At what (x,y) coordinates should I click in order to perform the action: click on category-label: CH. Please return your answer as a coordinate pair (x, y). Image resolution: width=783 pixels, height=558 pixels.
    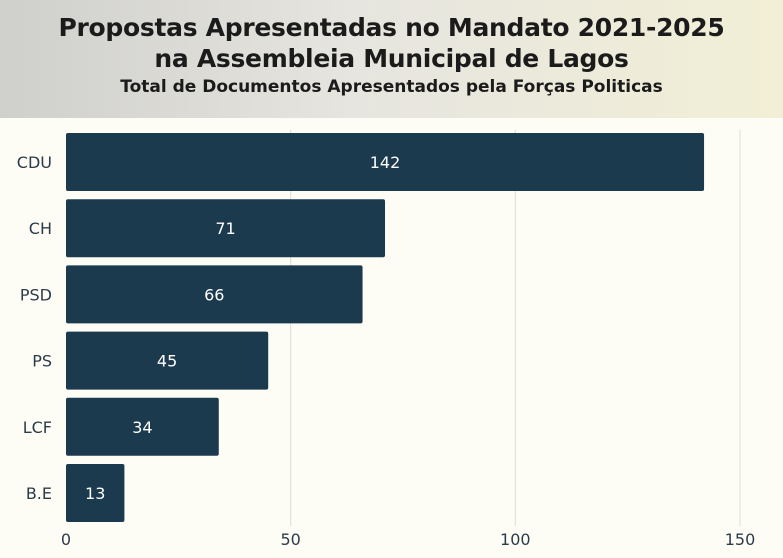
    Looking at the image, I should click on (40, 228).